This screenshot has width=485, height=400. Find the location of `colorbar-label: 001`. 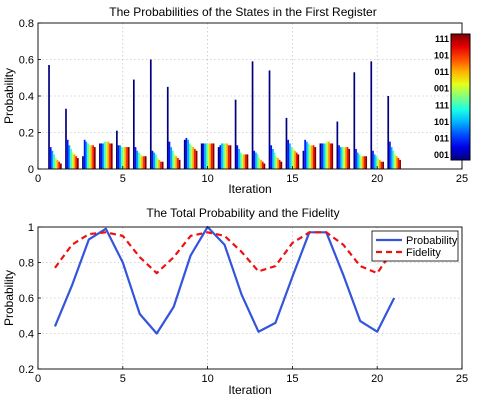

colorbar-label: 001 is located at coordinates (441, 89).